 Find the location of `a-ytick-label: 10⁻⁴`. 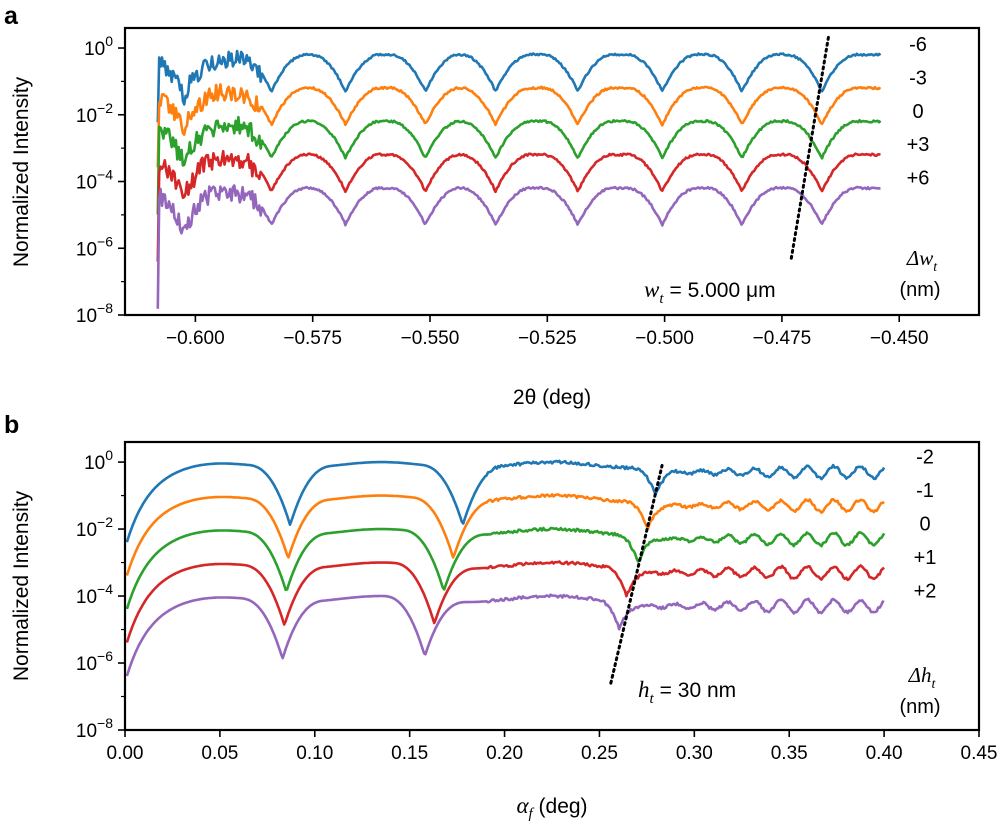

a-ytick-label: 10⁻⁴ is located at coordinates (94, 180).